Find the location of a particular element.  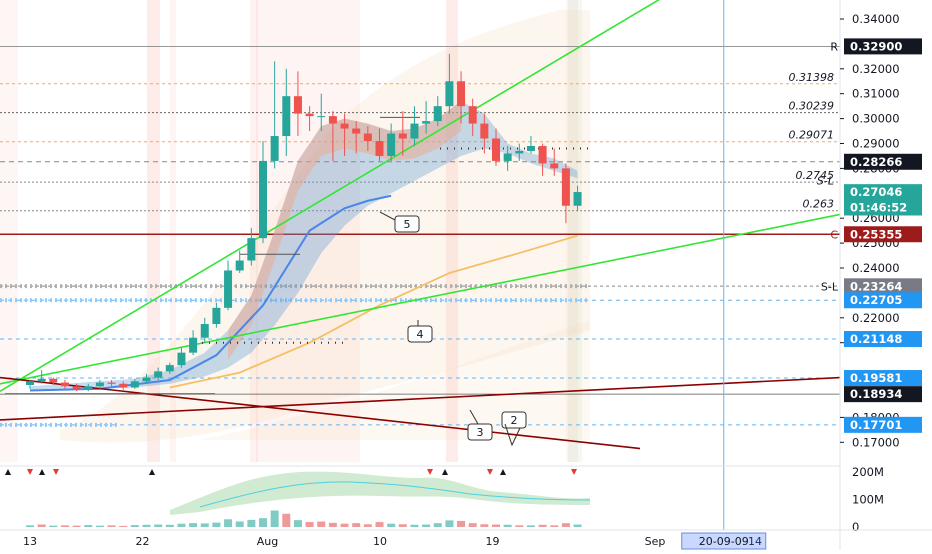

price-badge-prefix: R is located at coordinates (834, 46).